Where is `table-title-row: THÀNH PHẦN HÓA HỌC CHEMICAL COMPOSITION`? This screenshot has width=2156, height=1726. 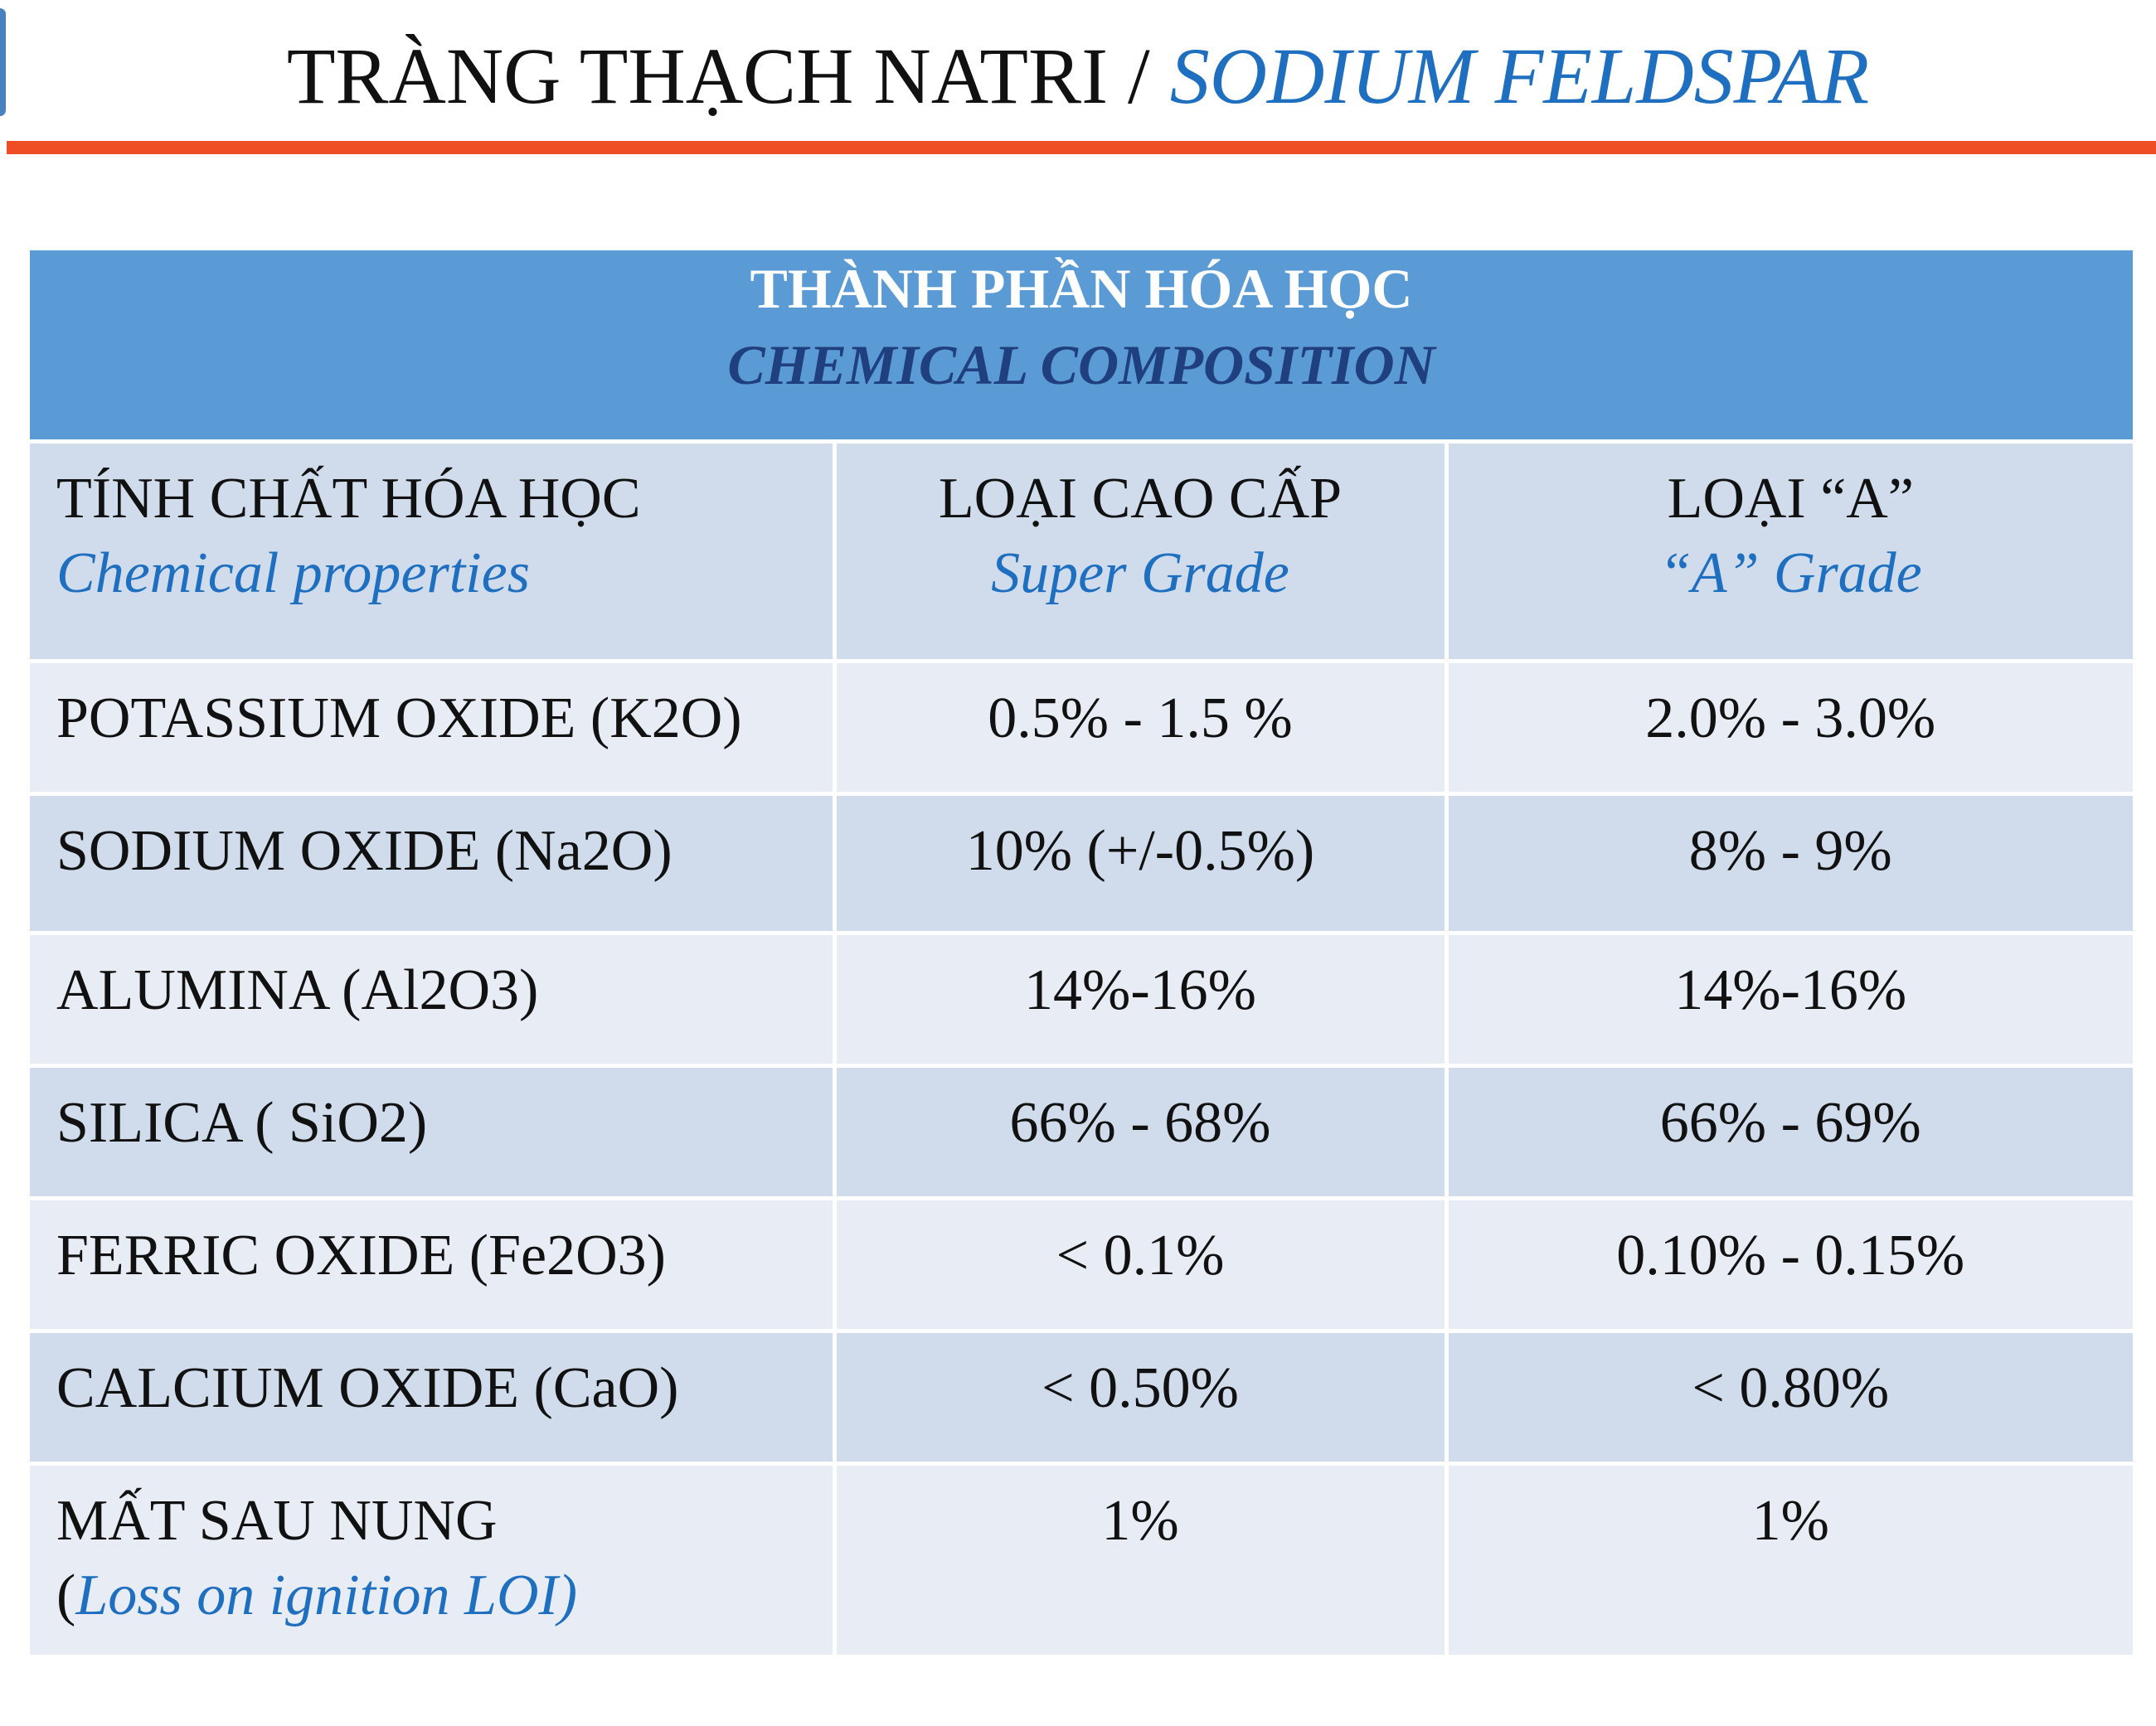
table-title-row: THÀNH PHẦN HÓA HỌC CHEMICAL COMPOSITION is located at coordinates (1082, 346).